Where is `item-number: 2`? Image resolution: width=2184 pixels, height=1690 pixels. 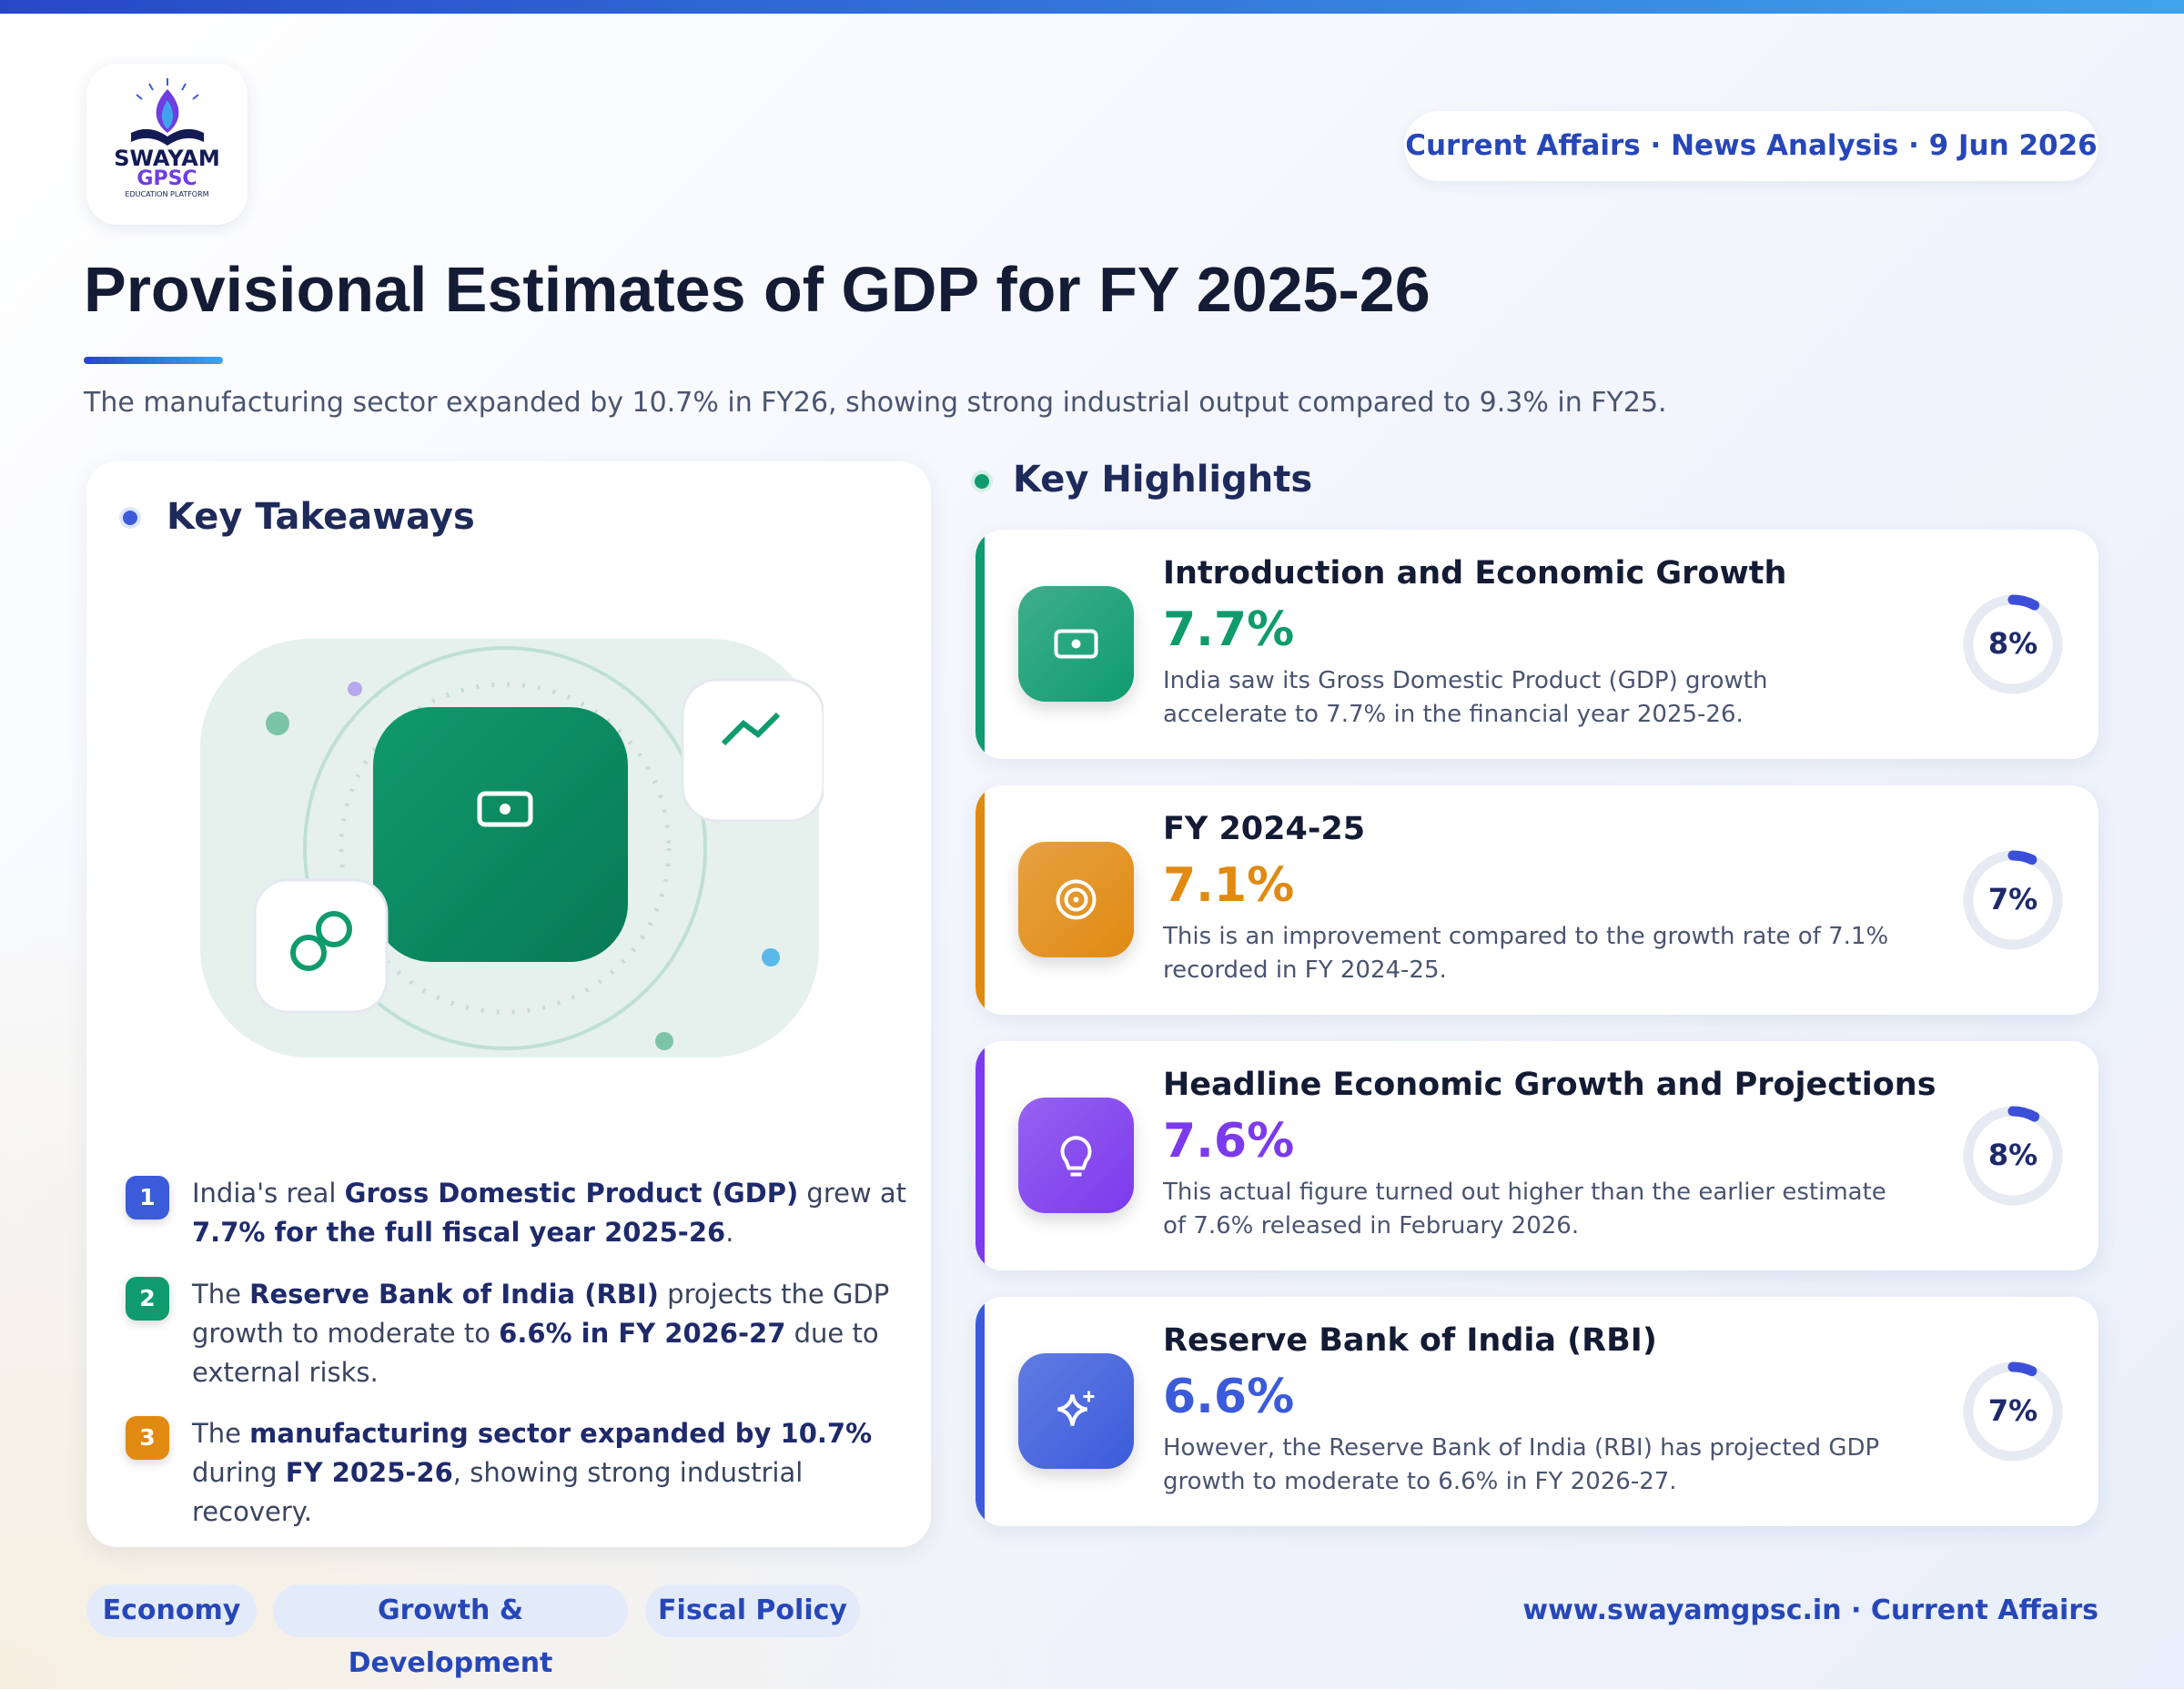
item-number: 2 is located at coordinates (147, 1299).